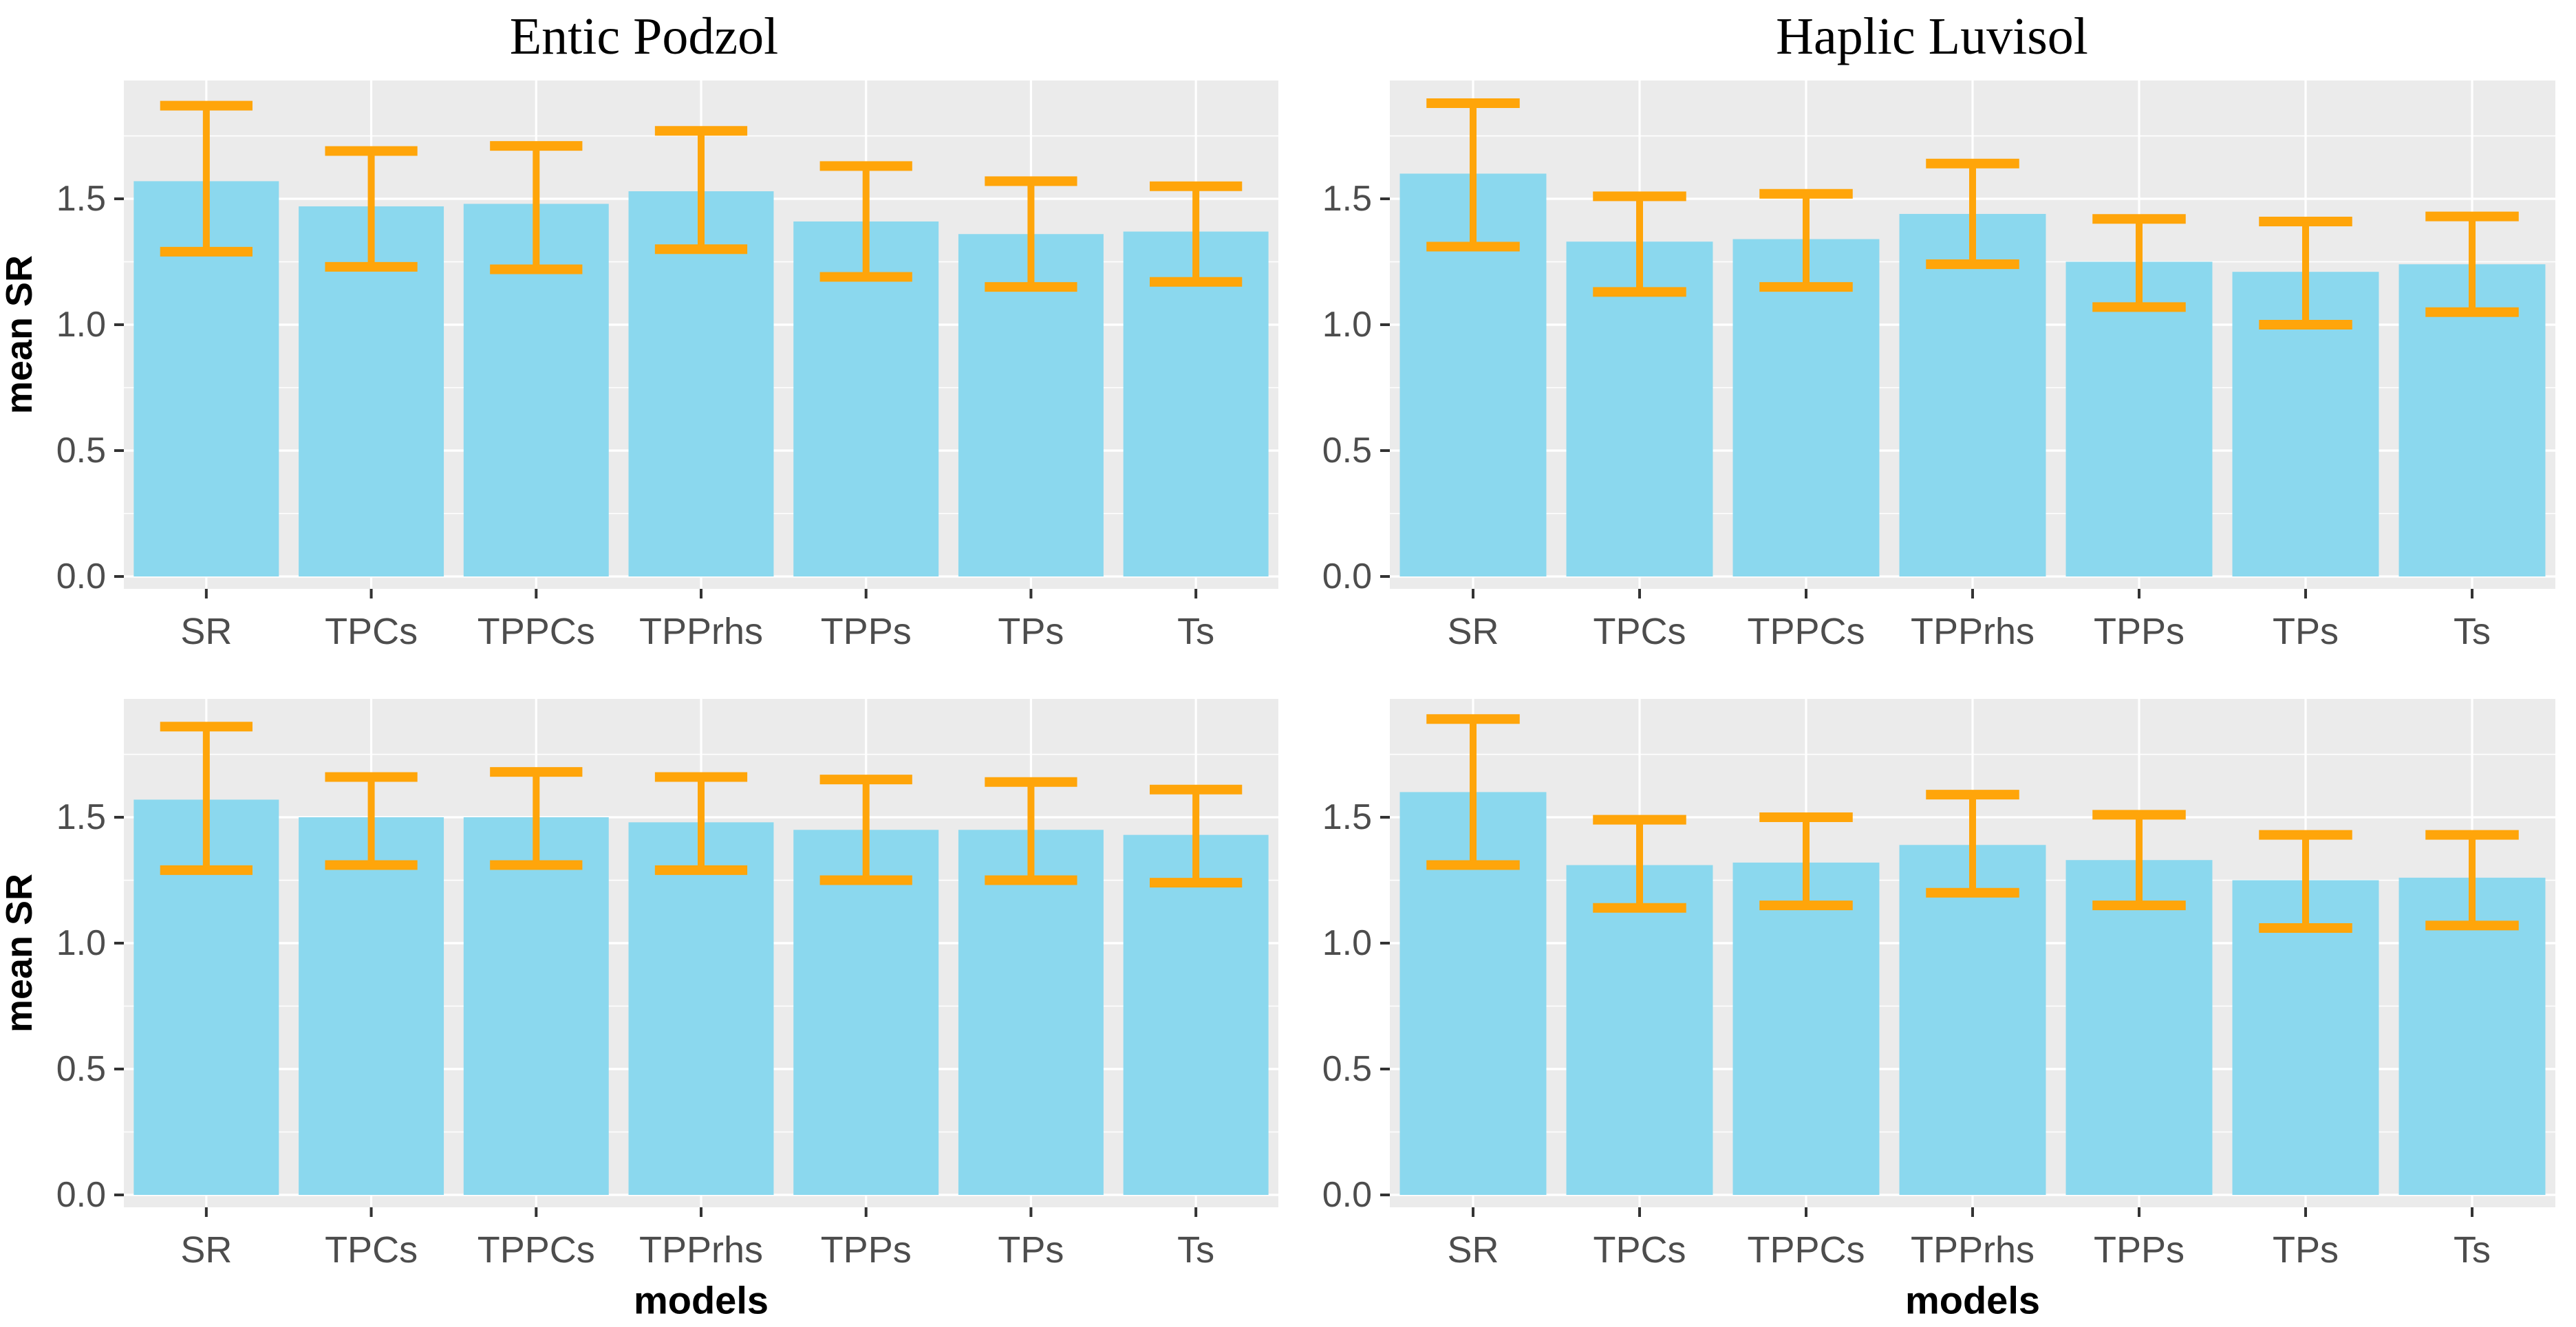 The image size is (2576, 1327). I want to click on panel-title: Entic Podzol, so click(645, 36).